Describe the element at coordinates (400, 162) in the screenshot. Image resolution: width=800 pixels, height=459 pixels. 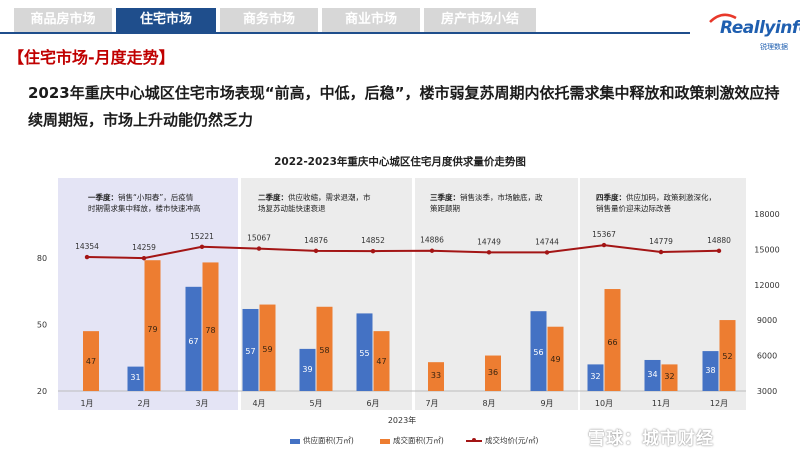
I see `chart-title: 2022-2023年重庆中心城区住宅月度供求量价走势图` at that location.